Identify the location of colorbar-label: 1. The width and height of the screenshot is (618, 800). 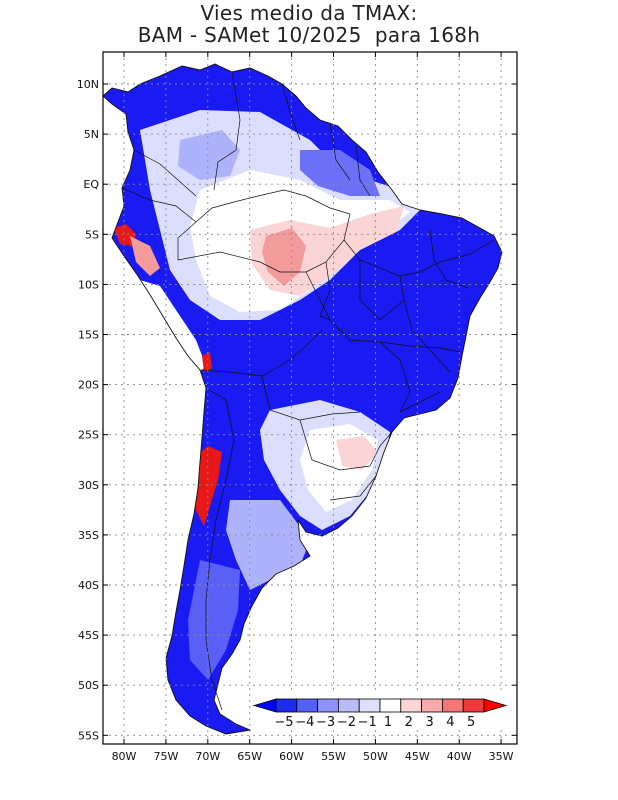
(388, 722).